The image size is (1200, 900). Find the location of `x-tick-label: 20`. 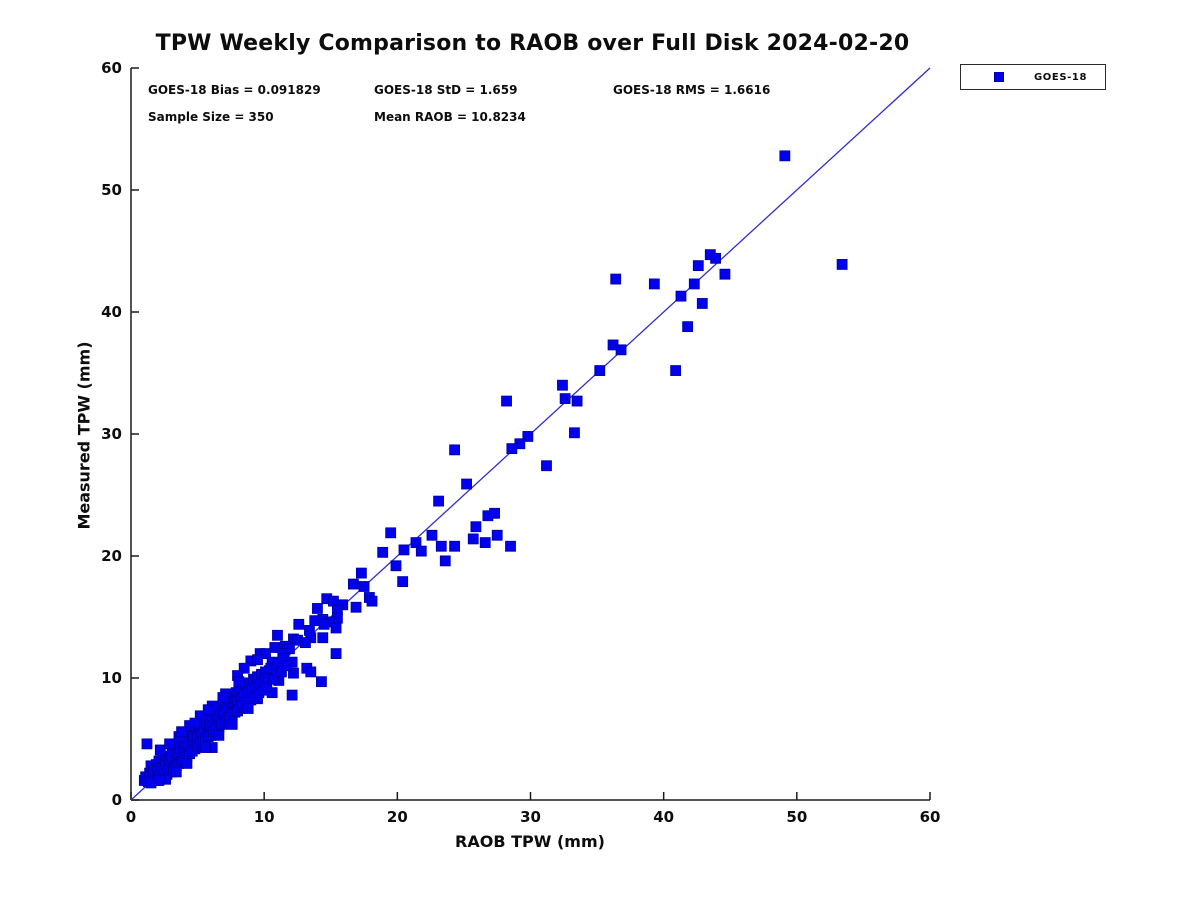

x-tick-label: 20 is located at coordinates (397, 817).